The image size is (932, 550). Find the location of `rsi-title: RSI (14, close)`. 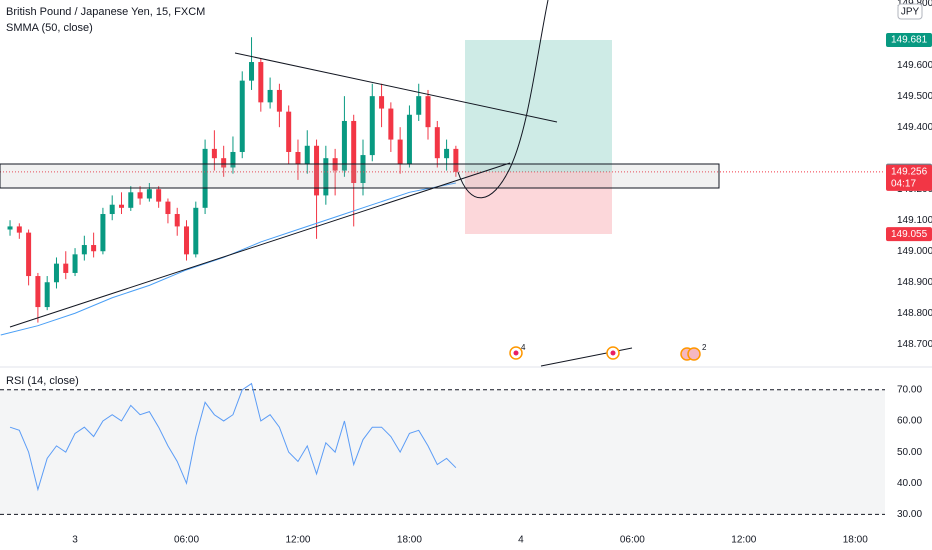

rsi-title: RSI (14, close) is located at coordinates (42, 381).